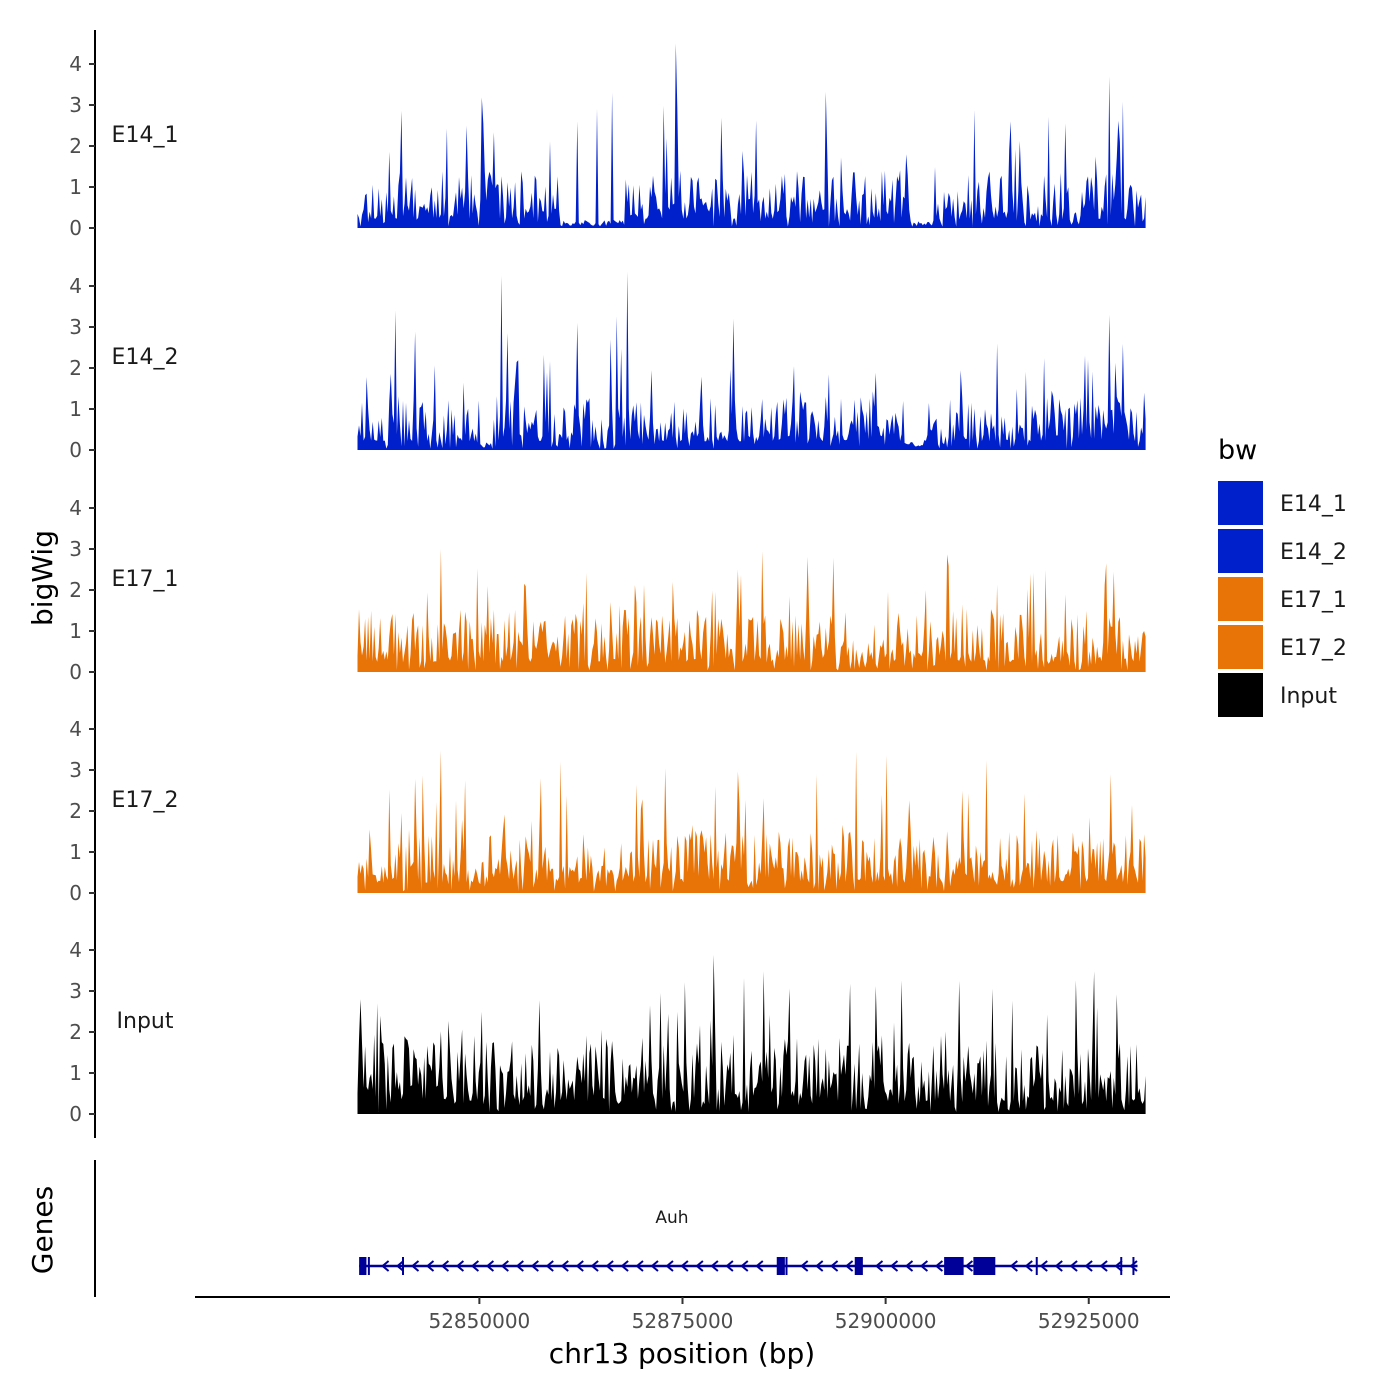 Image resolution: width=1400 pixels, height=1400 pixels. Describe the element at coordinates (479, 1321) in the screenshot. I see `x-tick-label: 52850000` at that location.